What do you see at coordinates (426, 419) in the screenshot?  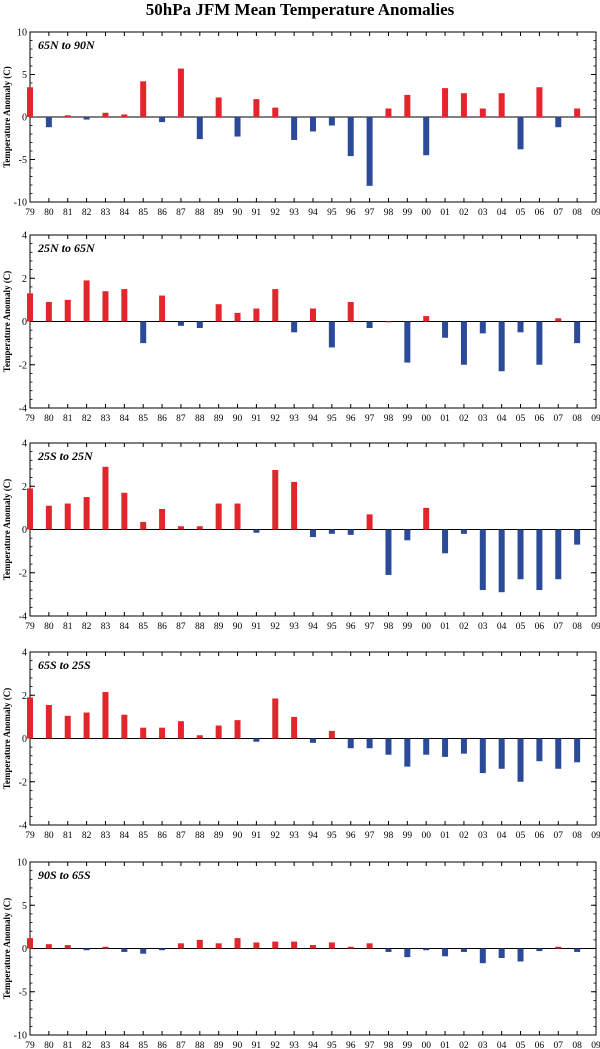 I see `x-tick-label: 00` at bounding box center [426, 419].